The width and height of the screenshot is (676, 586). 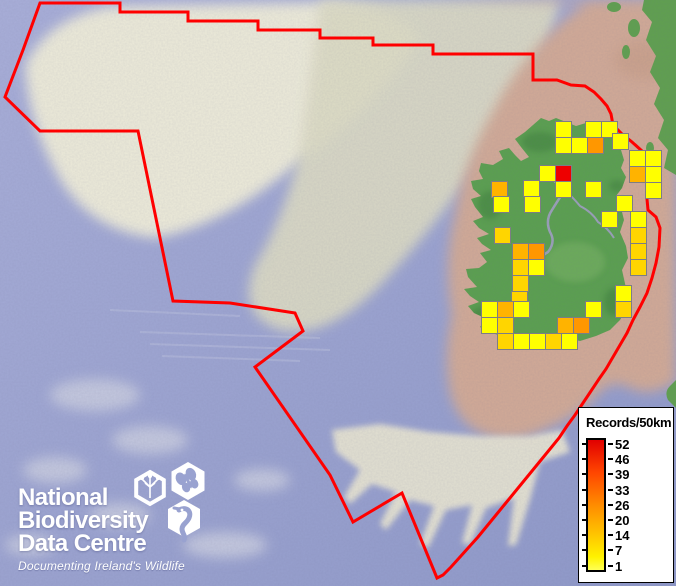 I want to click on legend-tick-label: 7, so click(x=619, y=551).